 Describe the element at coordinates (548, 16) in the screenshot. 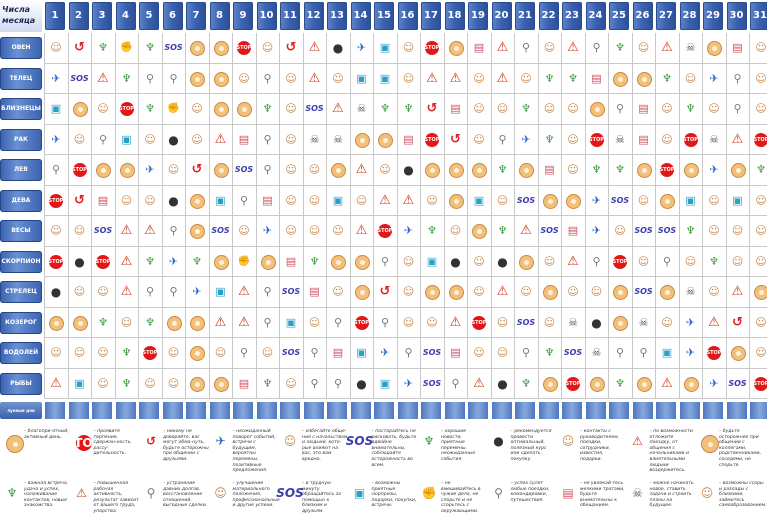

I see `day-22-header: 22` at that location.